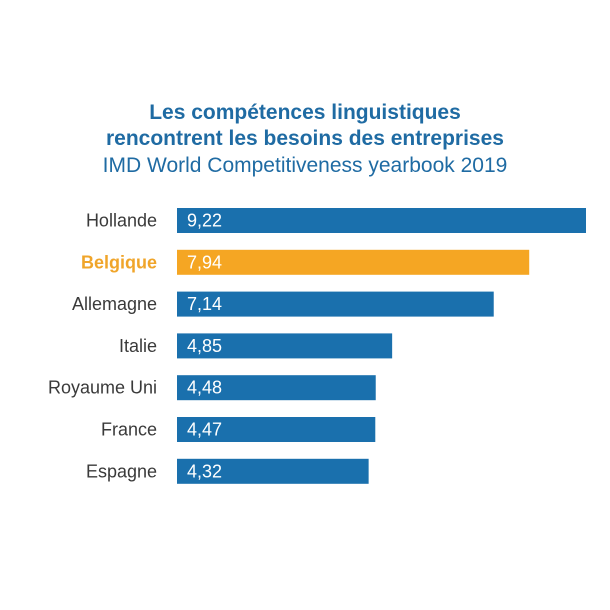  I want to click on bar-row: France 4,47, so click(238, 429).